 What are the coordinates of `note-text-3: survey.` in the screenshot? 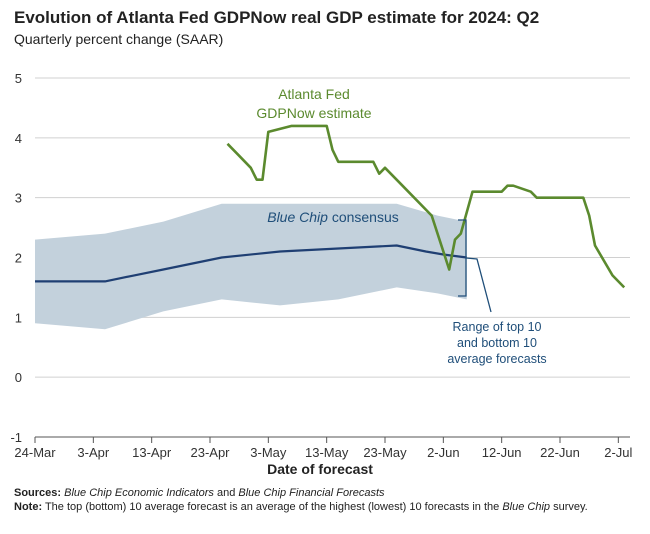 It's located at (569, 507).